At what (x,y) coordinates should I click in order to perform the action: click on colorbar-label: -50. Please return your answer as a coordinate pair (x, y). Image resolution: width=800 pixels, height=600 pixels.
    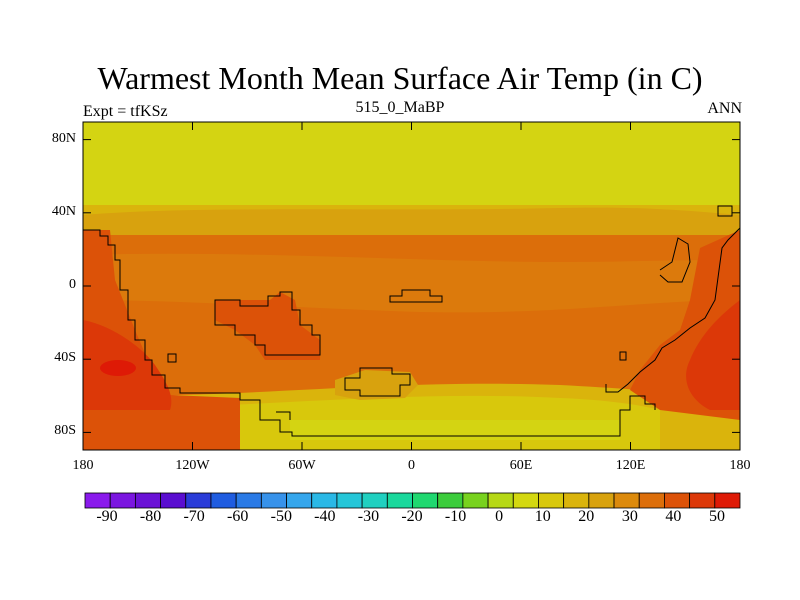
    Looking at the image, I should click on (281, 516).